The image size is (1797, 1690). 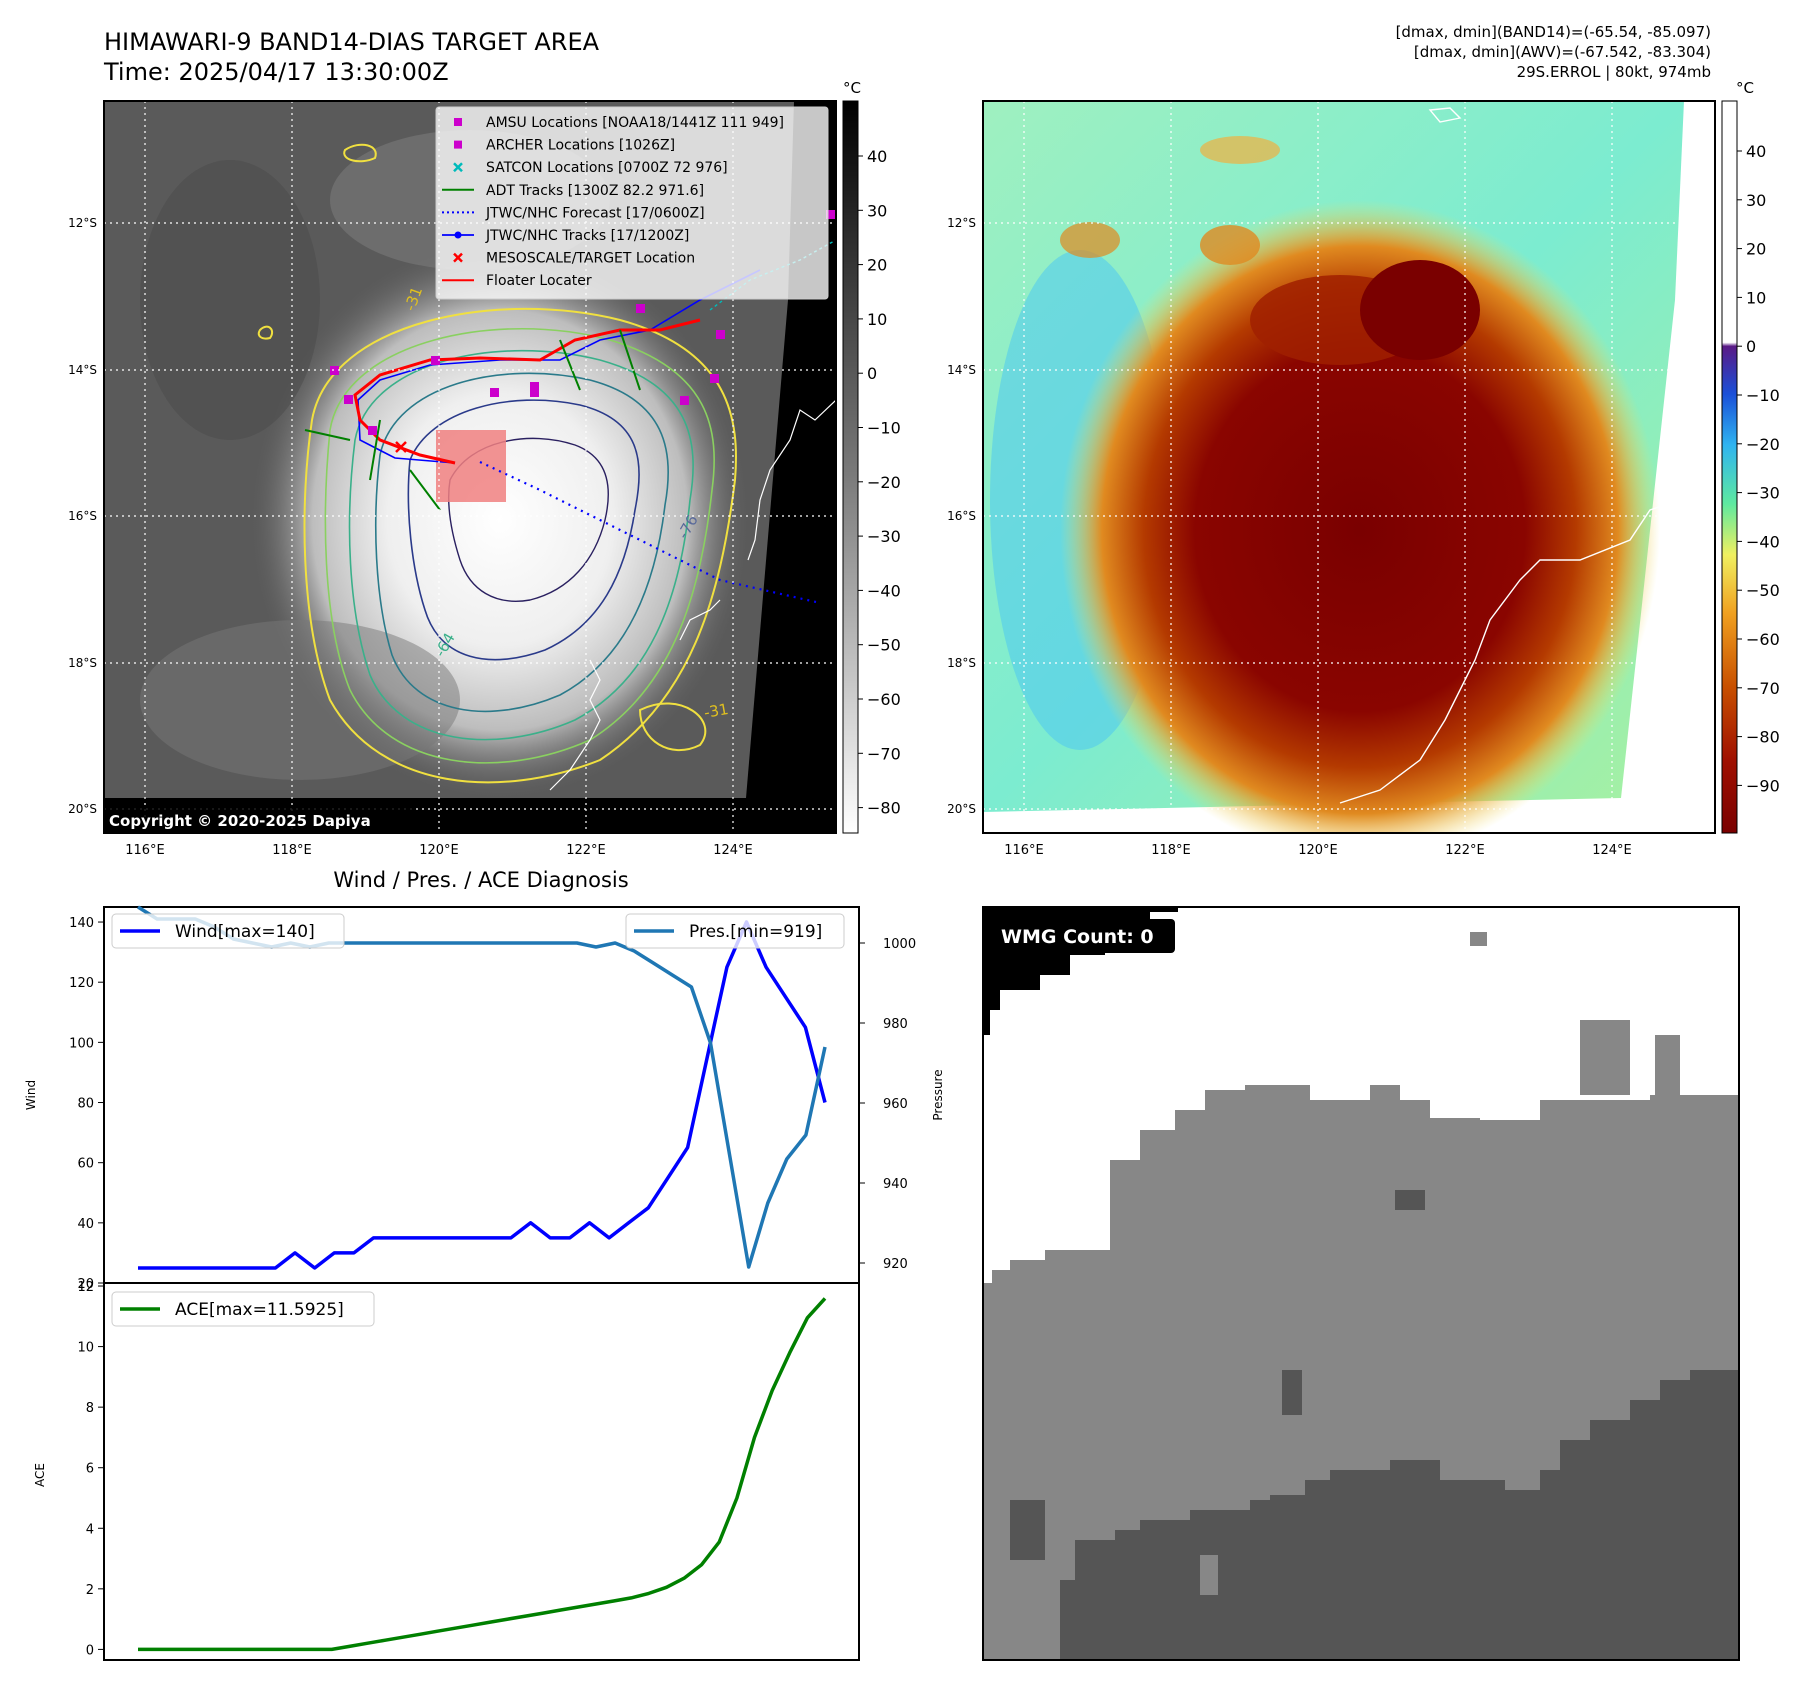 I want to click on ace-tick-label: 0, so click(x=90, y=1650).